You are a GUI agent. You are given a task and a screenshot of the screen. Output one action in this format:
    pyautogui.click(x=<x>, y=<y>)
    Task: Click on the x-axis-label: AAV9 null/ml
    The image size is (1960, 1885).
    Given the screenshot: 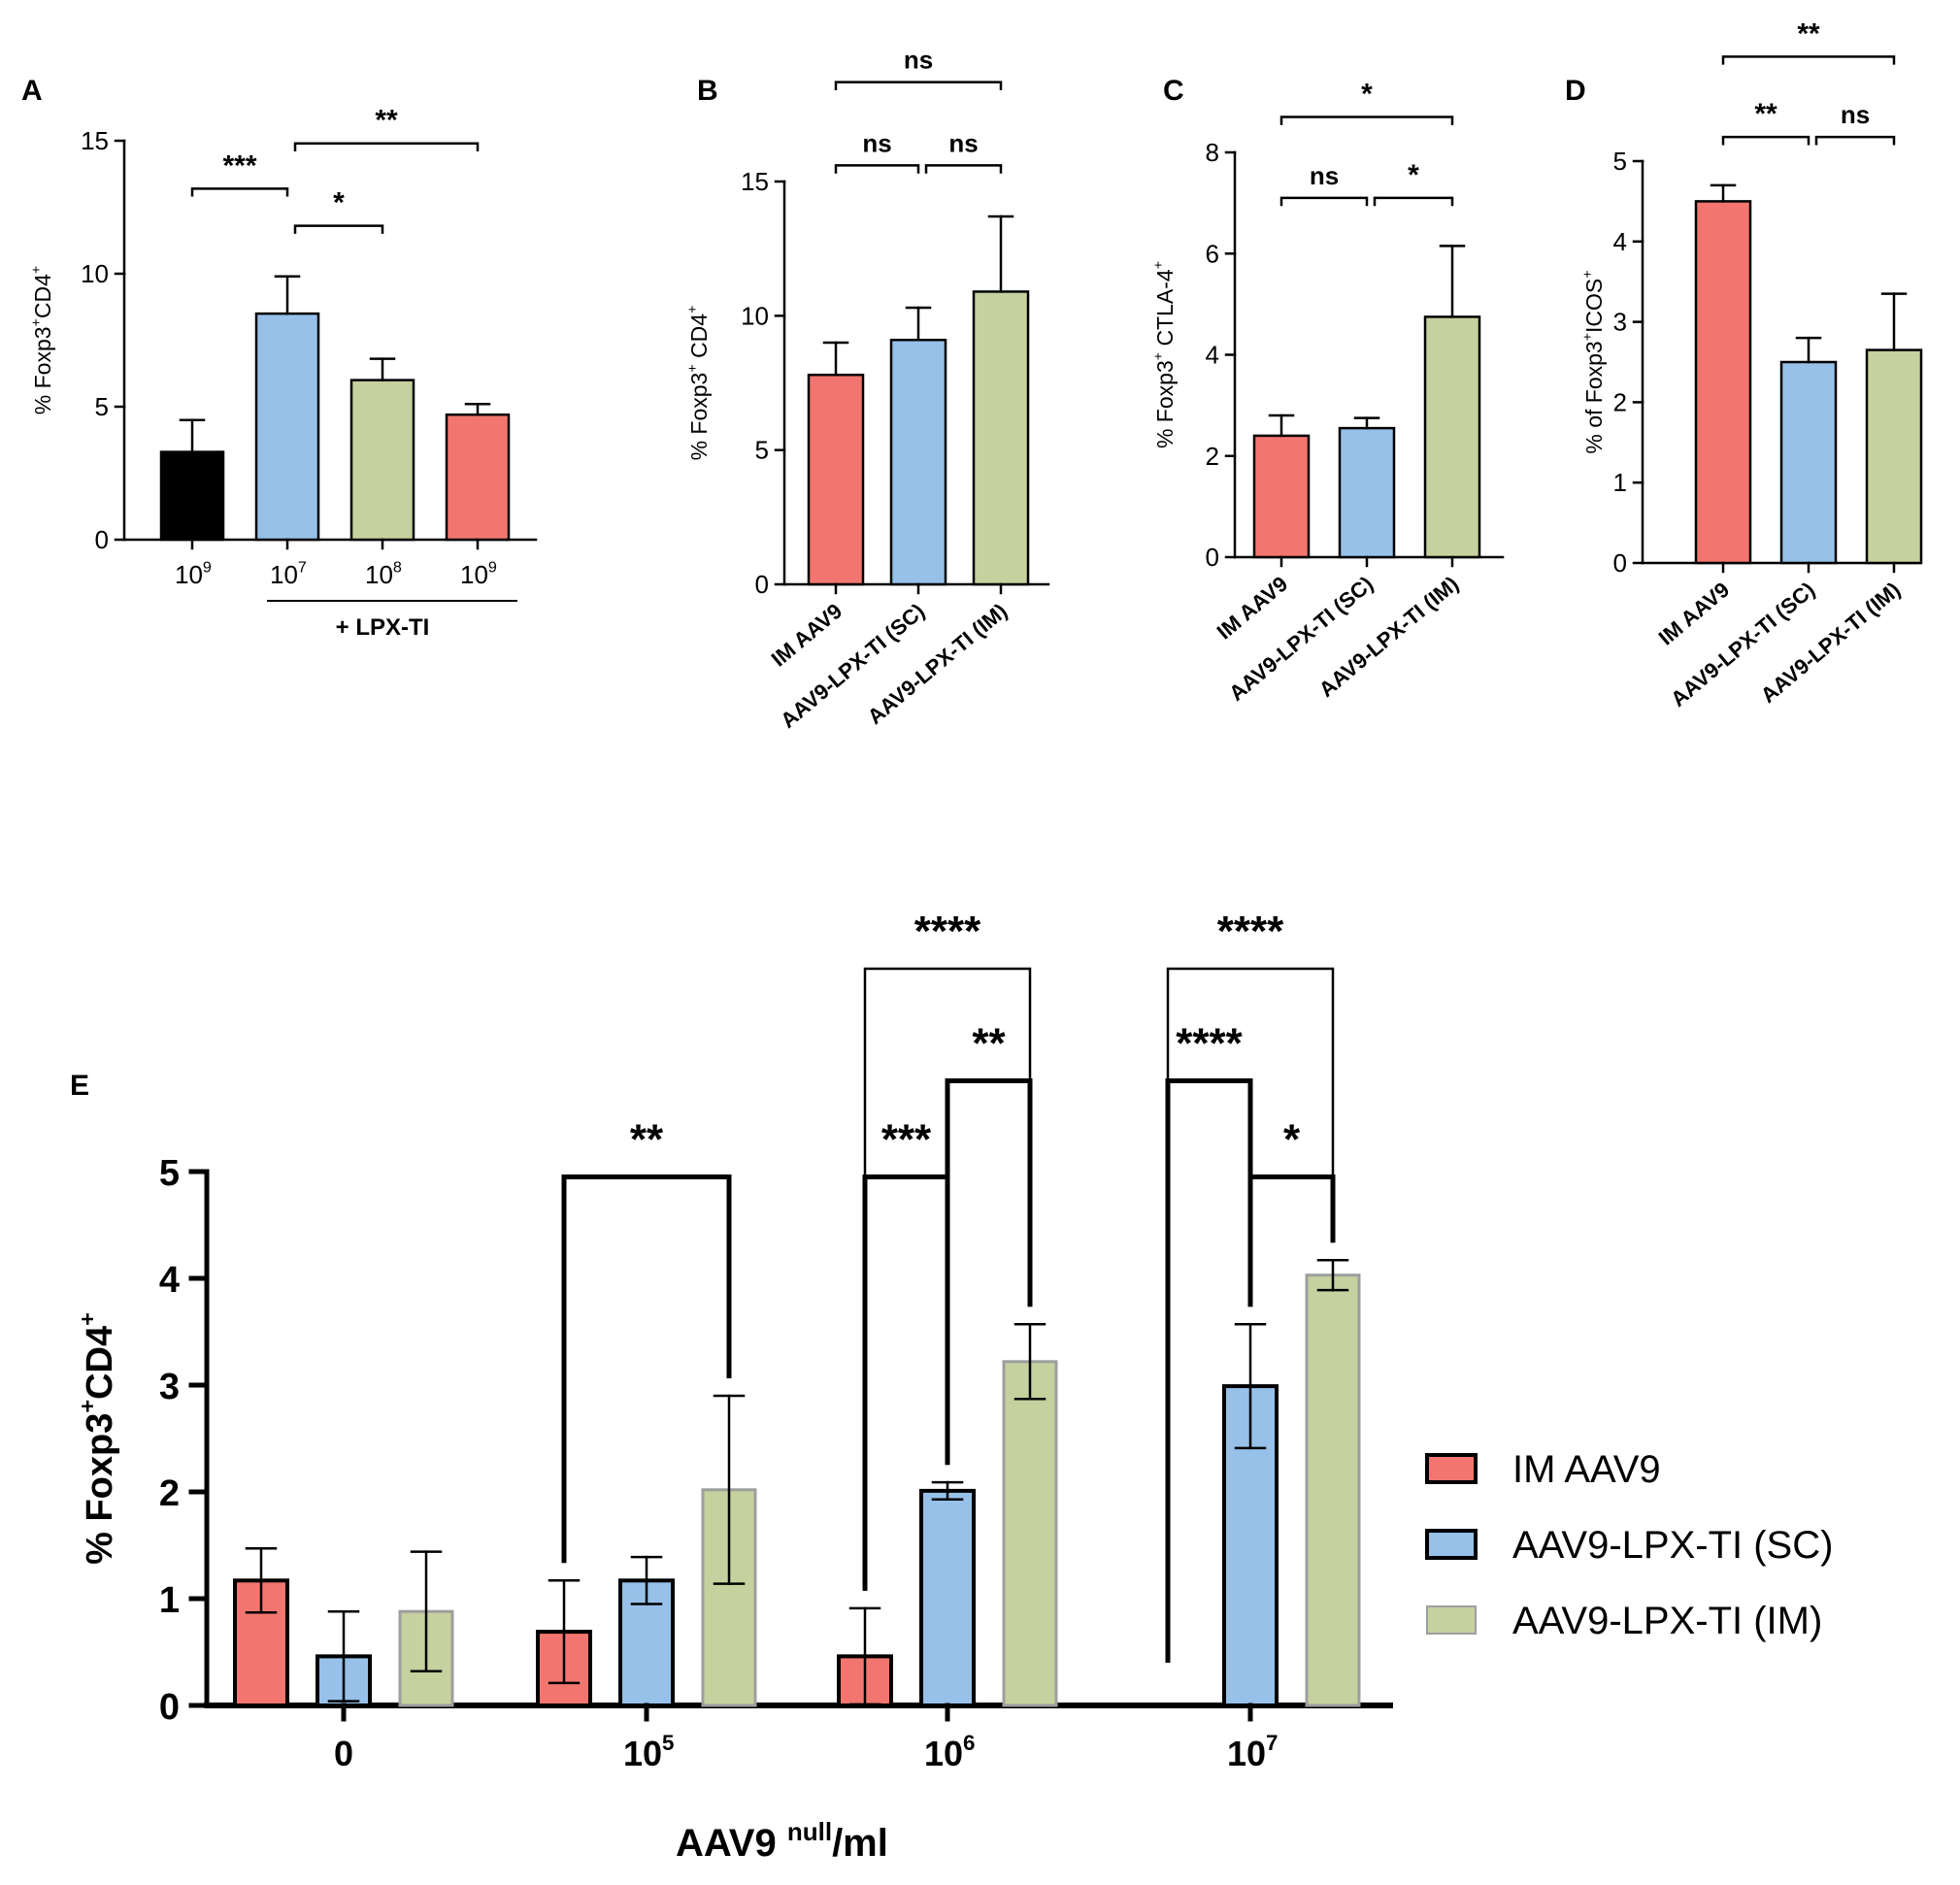 What is the action you would take?
    pyautogui.click(x=782, y=1841)
    